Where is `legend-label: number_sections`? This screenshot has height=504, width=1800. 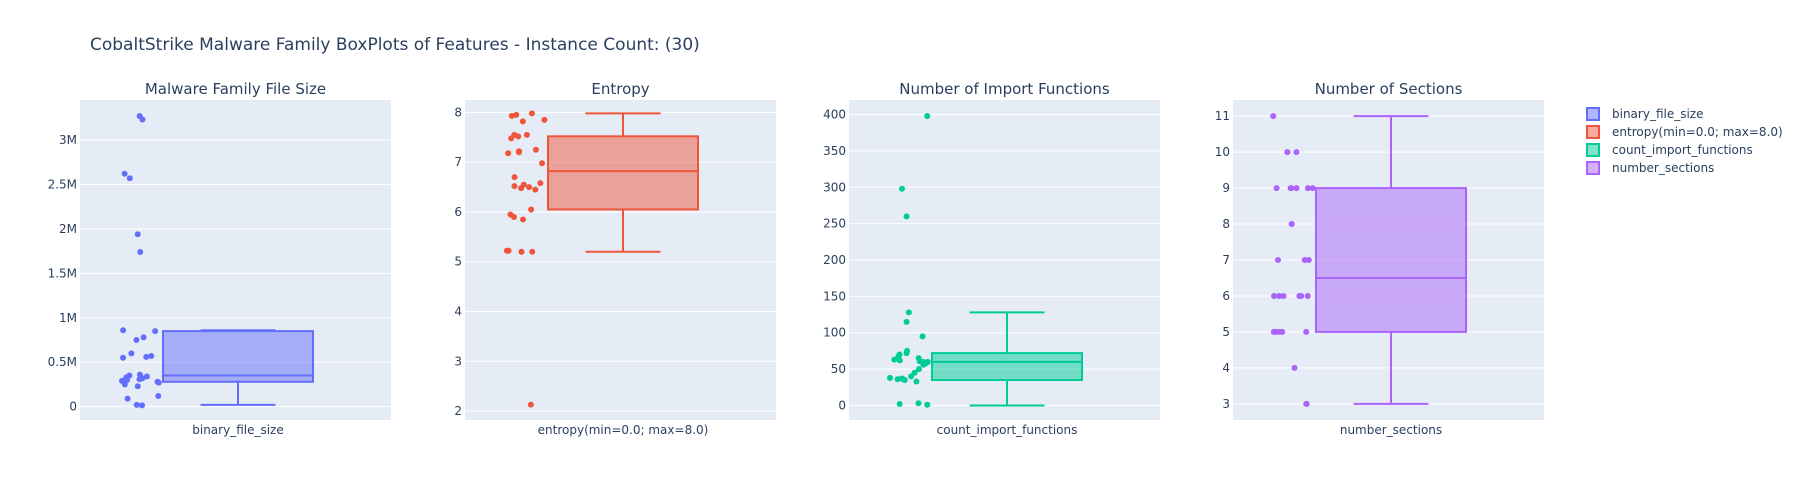
legend-label: number_sections is located at coordinates (1663, 168).